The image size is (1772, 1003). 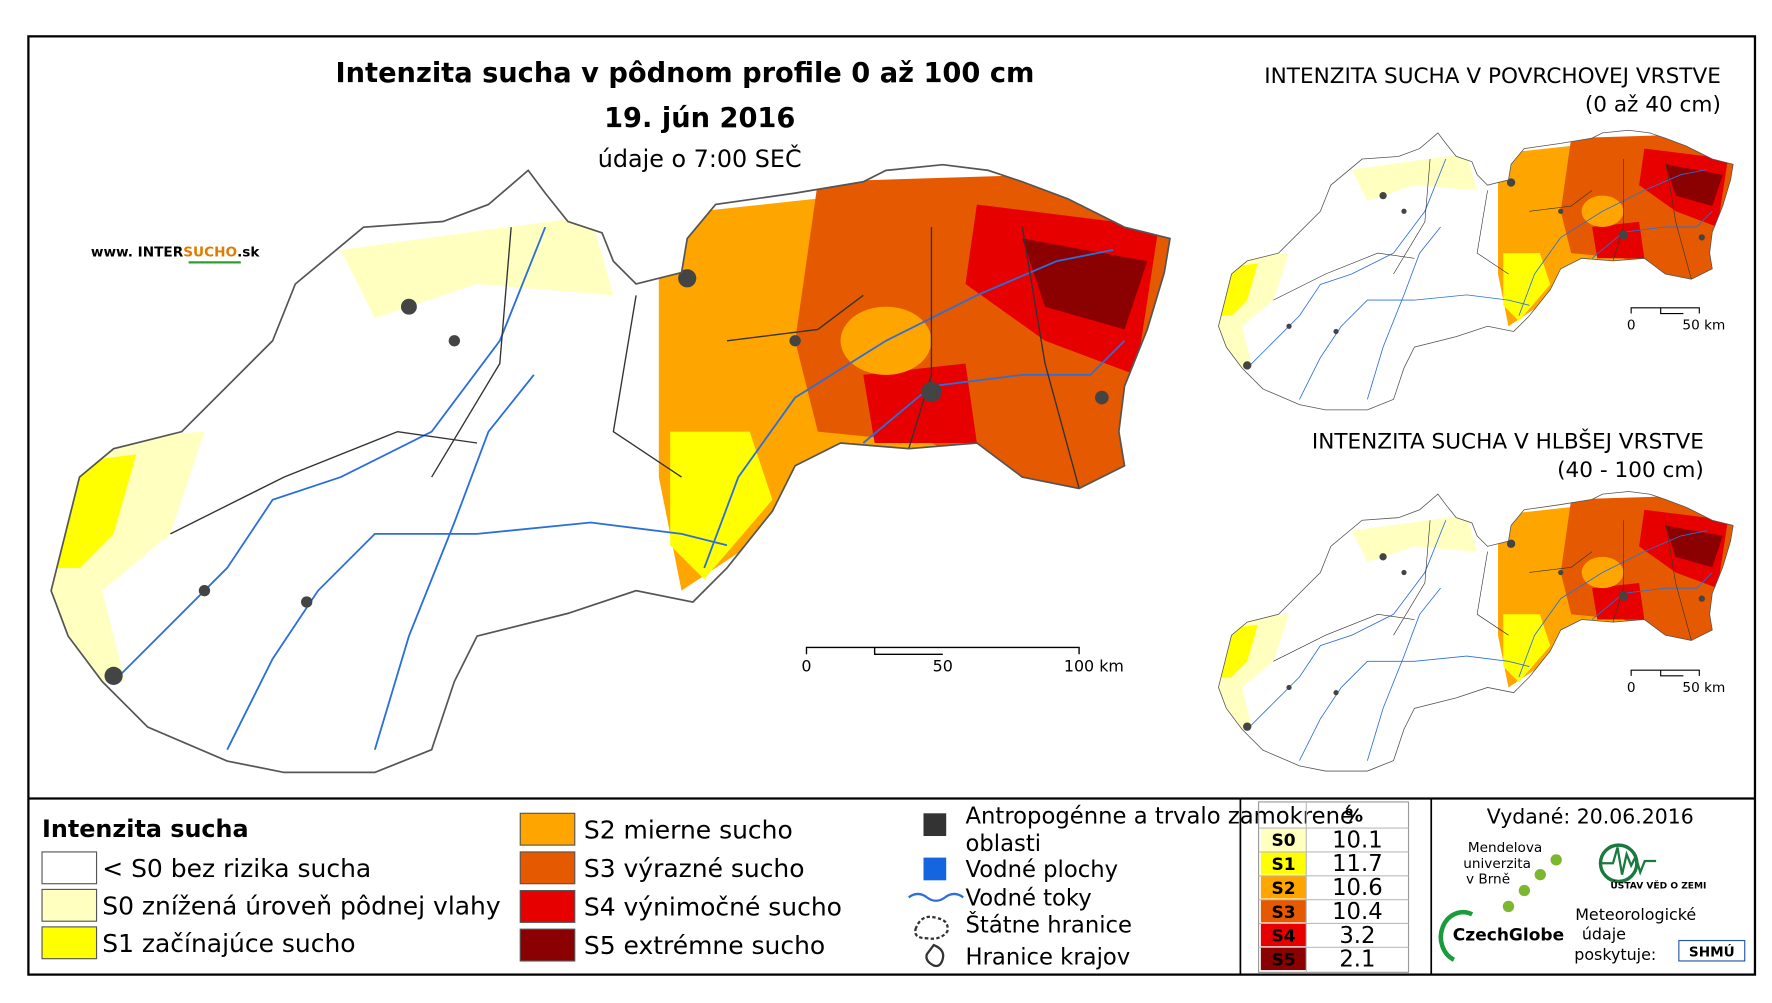 I want to click on legend-label: S0 znížená úroveň pôdnej vlahy, so click(x=301, y=905).